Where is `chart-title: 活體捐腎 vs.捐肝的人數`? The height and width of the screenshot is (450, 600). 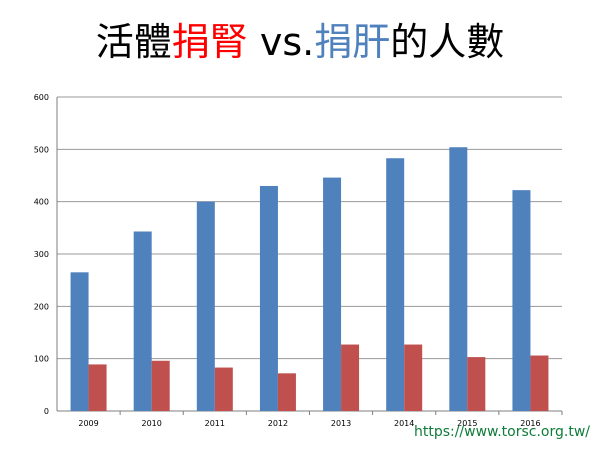
chart-title: 活體捐腎 vs.捐肝的人數 is located at coordinates (300, 42).